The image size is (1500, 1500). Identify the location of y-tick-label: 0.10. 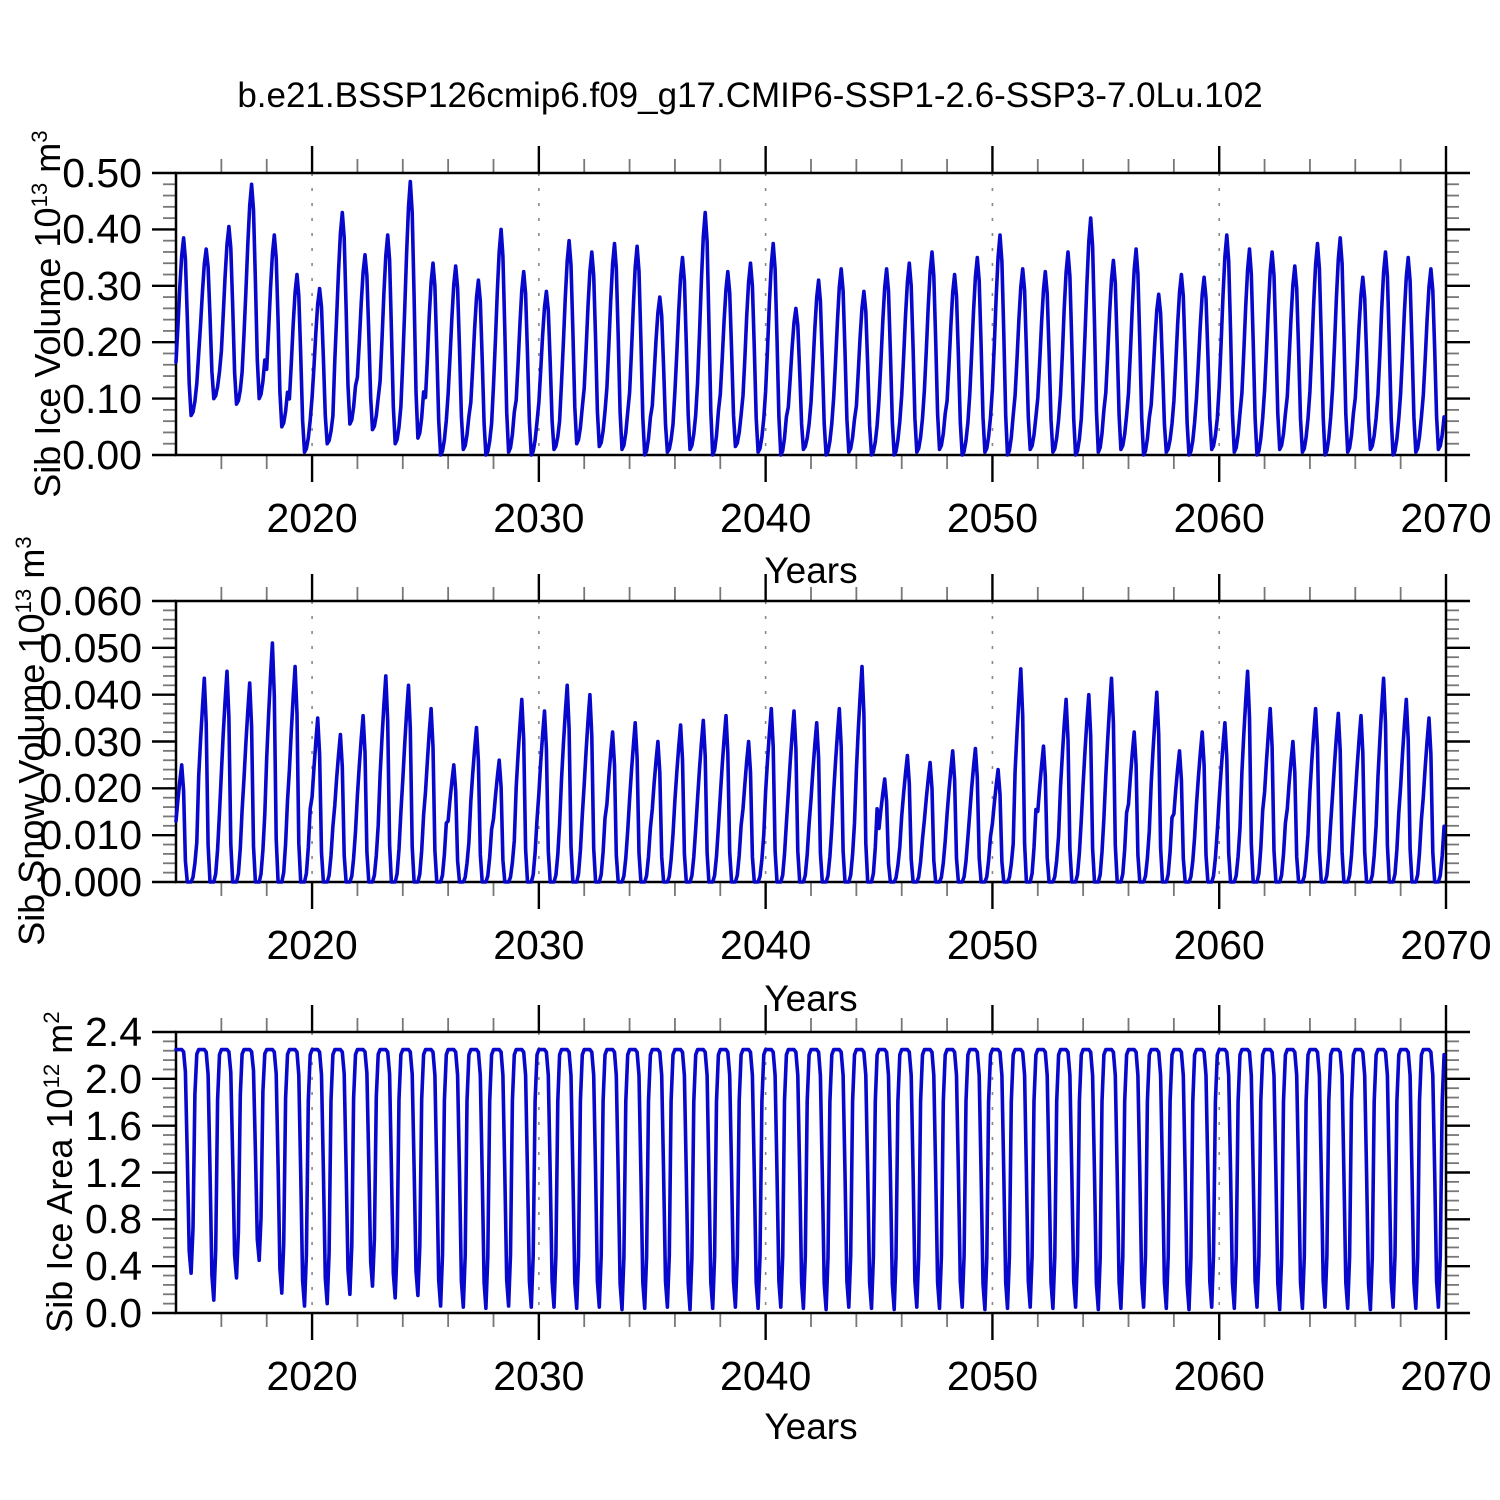
(102, 398).